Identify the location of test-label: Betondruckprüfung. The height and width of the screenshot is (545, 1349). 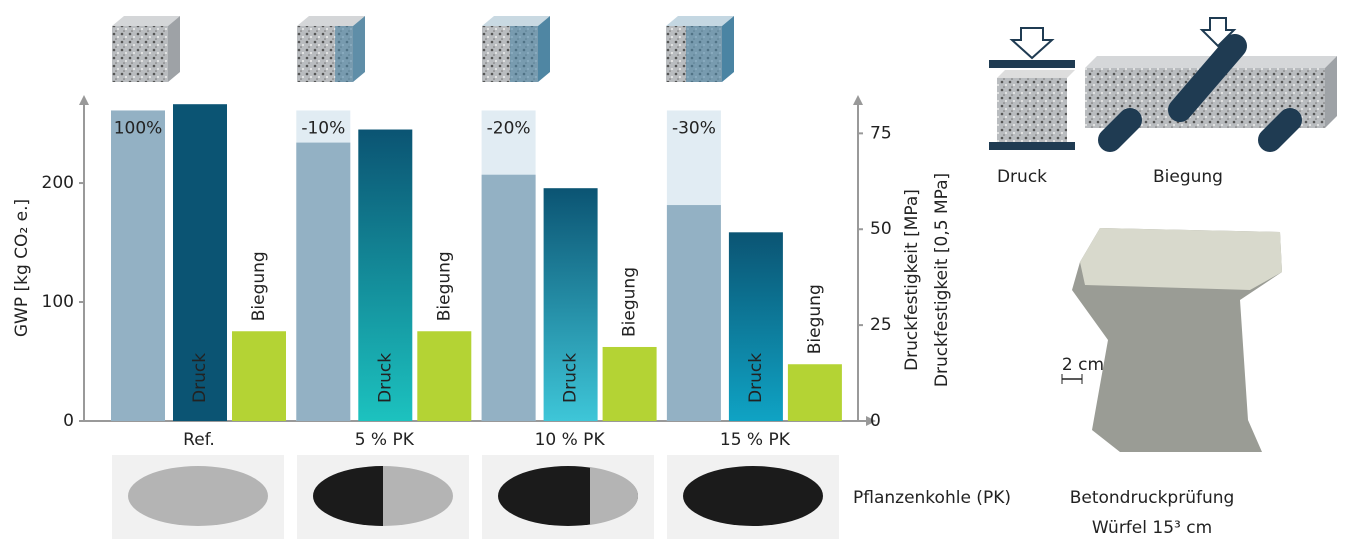
(1152, 498).